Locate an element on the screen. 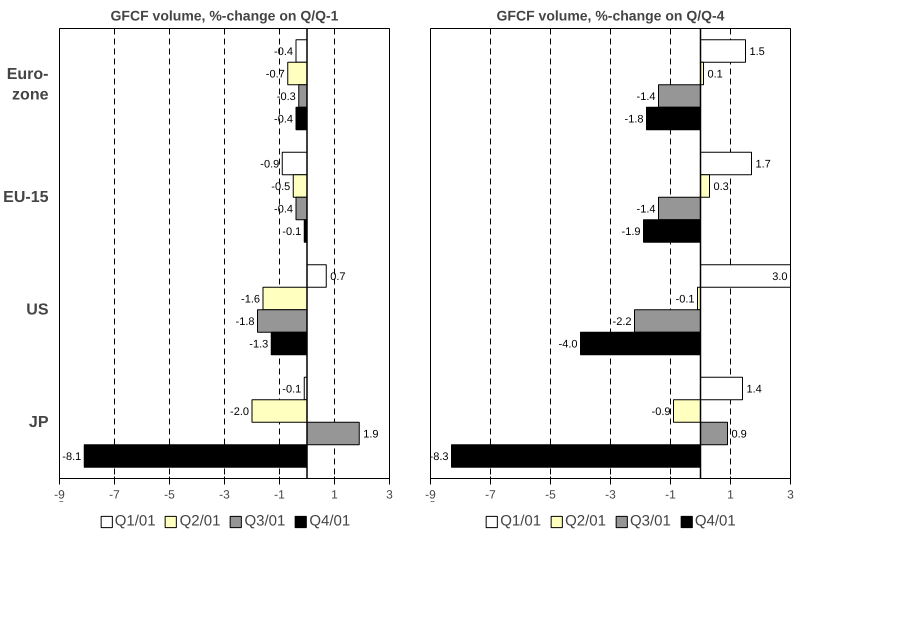  chart-title: GFCF volume, %-change on Q/Q-1 is located at coordinates (224, 16).